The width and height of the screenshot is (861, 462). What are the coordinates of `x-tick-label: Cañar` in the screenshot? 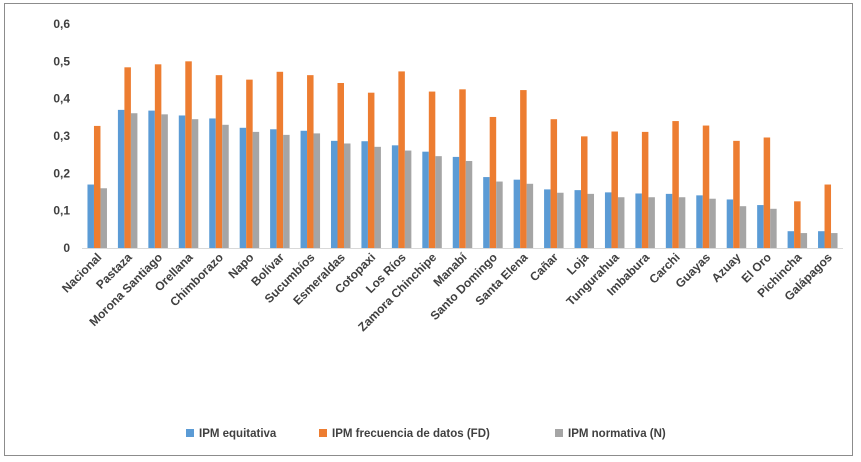 It's located at (544, 267).